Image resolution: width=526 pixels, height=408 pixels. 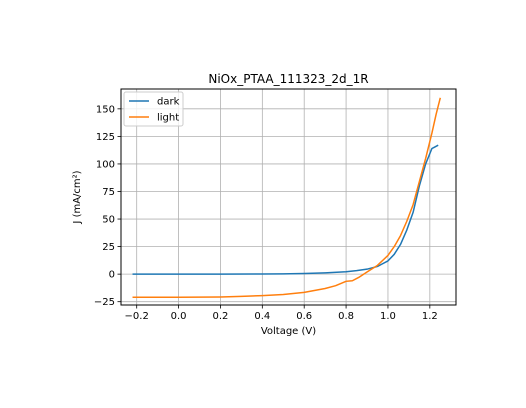 I want to click on legend-label-light: light, so click(x=168, y=118).